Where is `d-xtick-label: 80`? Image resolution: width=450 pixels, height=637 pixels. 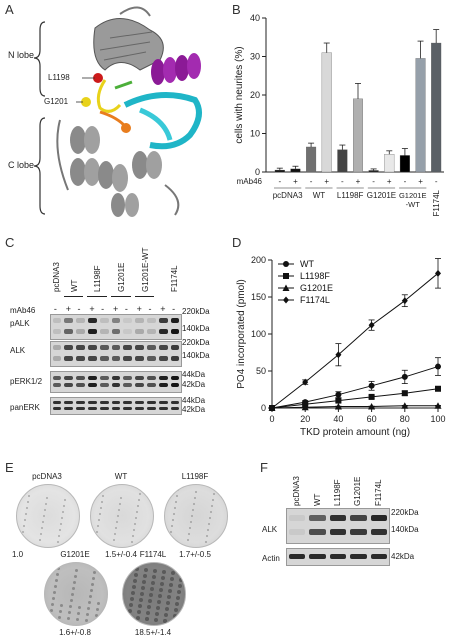
d-xtick-label: 80 is located at coordinates (405, 419).